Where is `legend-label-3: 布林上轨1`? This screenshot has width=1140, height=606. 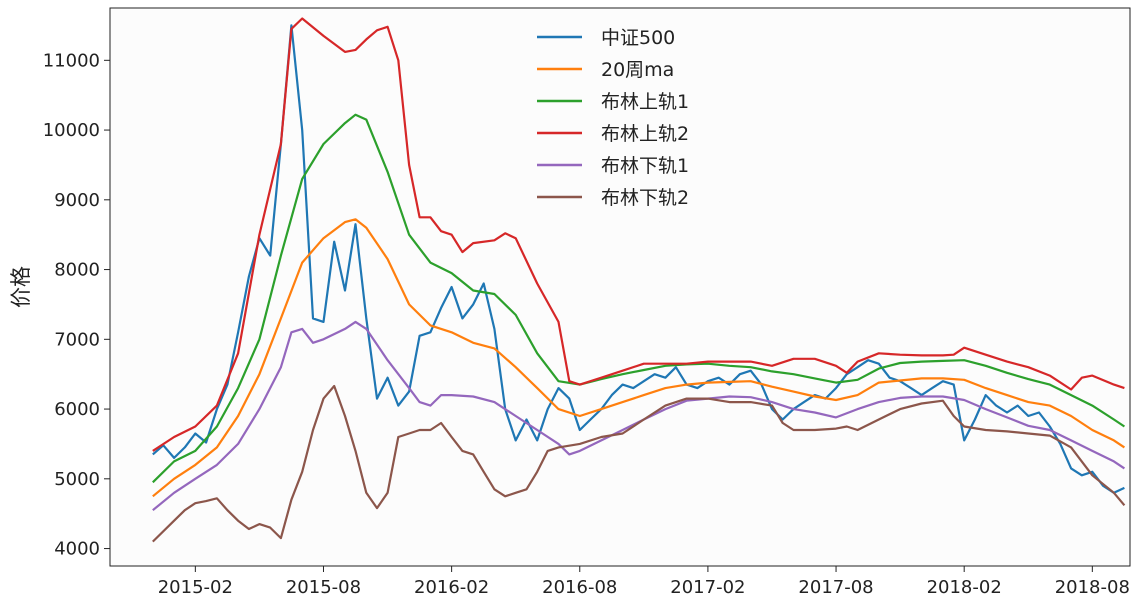
legend-label-3: 布林上轨1 is located at coordinates (645, 102).